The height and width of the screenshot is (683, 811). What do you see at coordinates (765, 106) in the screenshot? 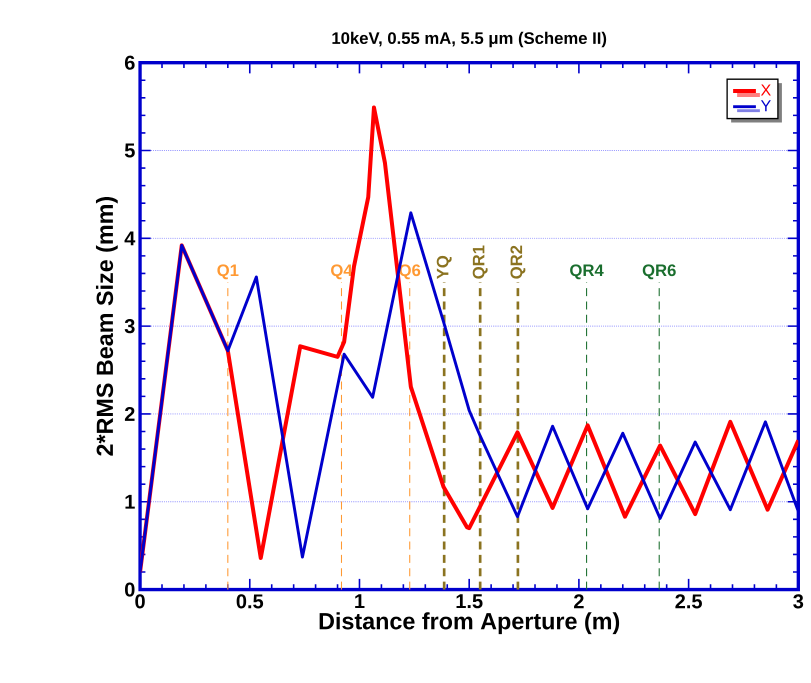
I see `legend-label: Y` at bounding box center [765, 106].